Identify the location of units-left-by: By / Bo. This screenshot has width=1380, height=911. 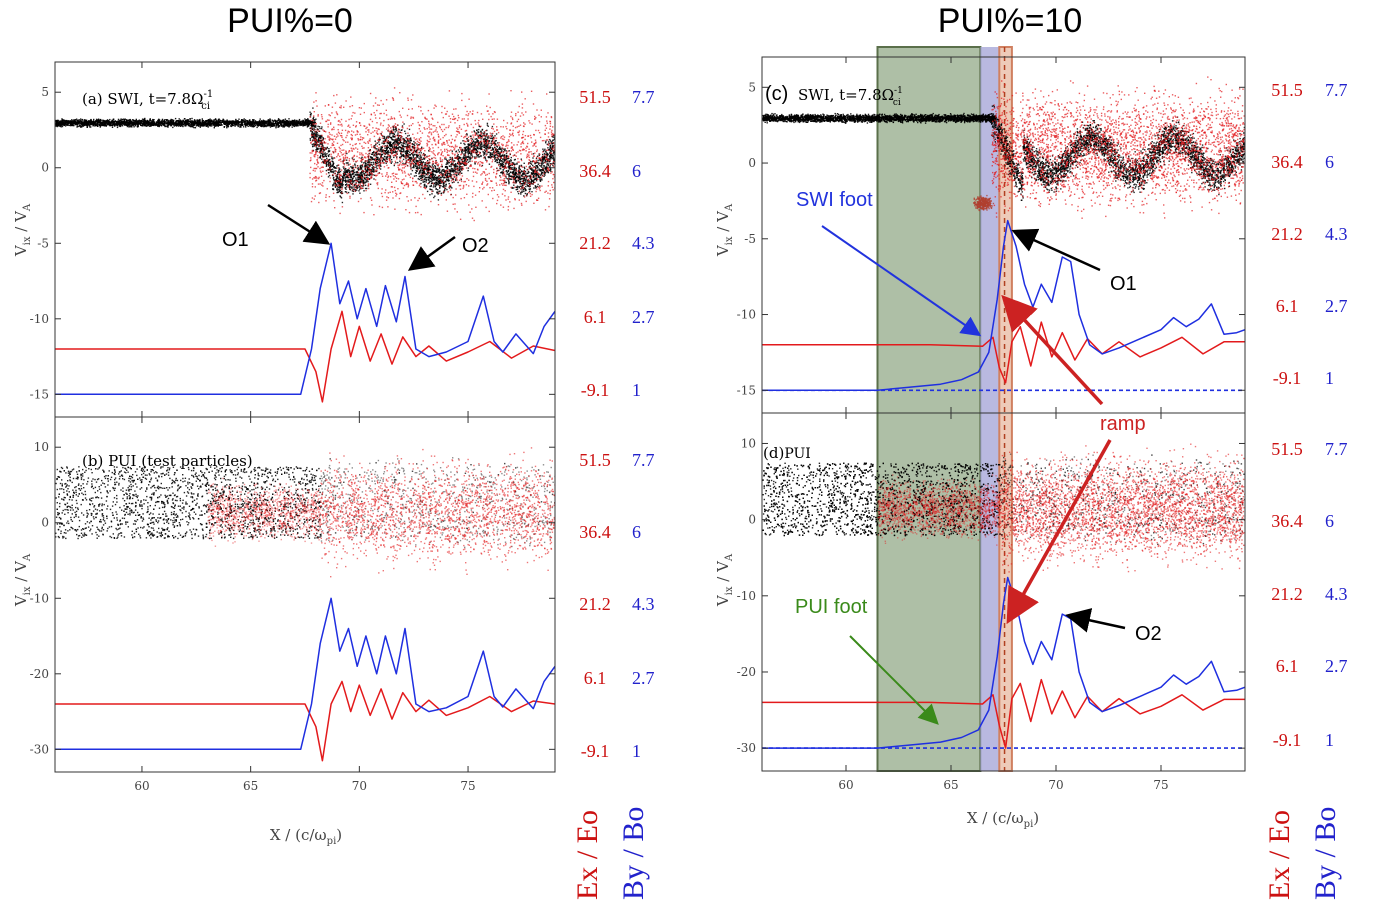
(633, 853).